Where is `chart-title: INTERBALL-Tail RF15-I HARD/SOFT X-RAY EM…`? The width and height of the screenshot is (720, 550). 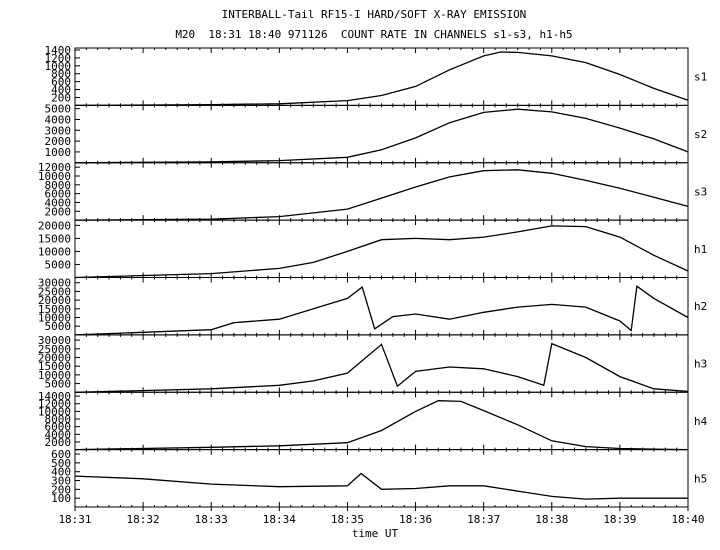
chart-title: INTERBALL-Tail RF15-I HARD/SOFT X-RAY EM… is located at coordinates (374, 14).